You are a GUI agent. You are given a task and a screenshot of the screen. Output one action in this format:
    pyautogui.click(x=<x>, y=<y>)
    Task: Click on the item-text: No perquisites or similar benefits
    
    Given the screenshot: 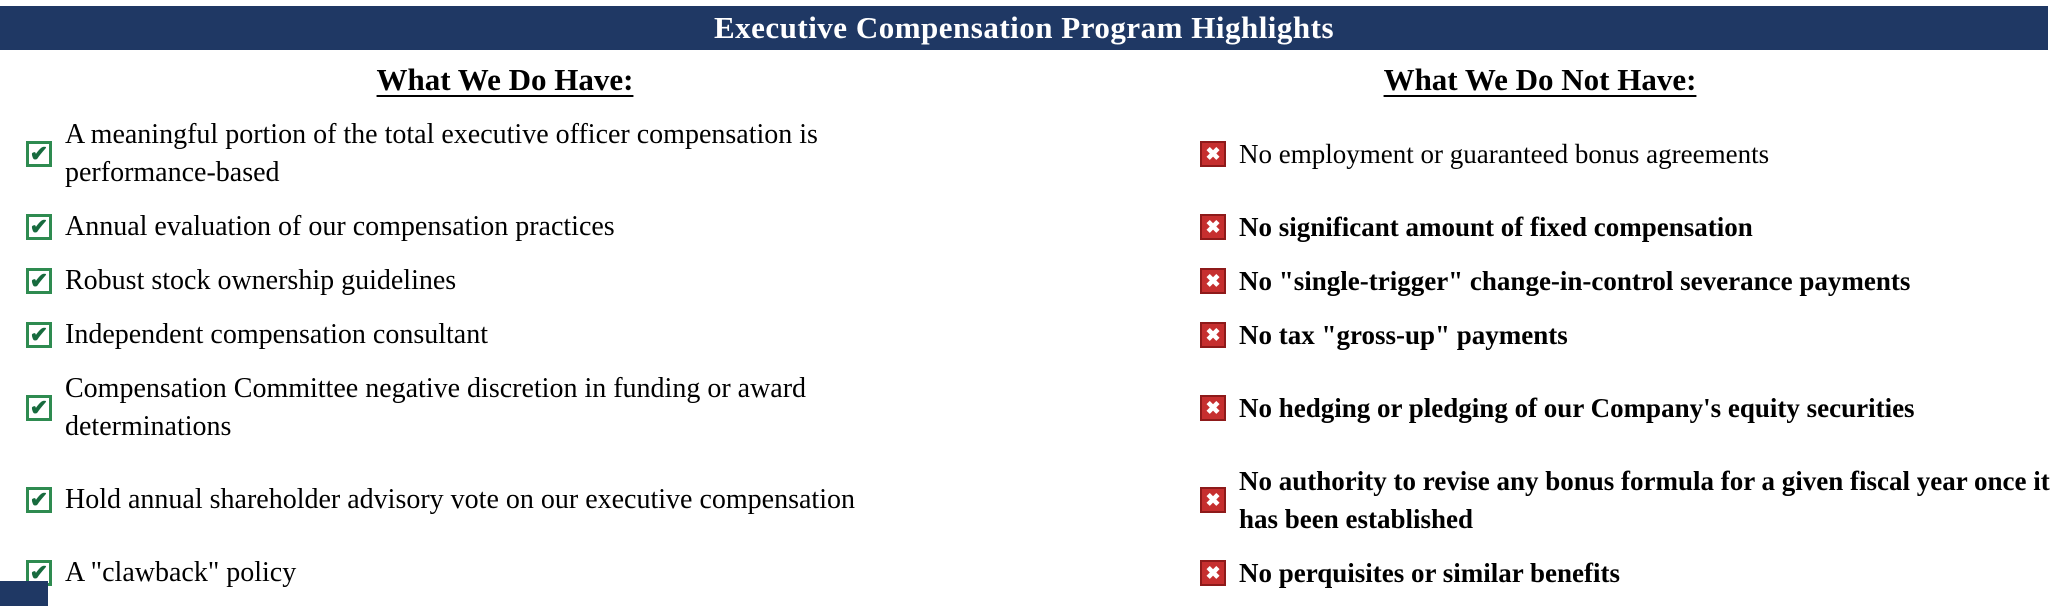 What is the action you would take?
    pyautogui.click(x=1430, y=573)
    